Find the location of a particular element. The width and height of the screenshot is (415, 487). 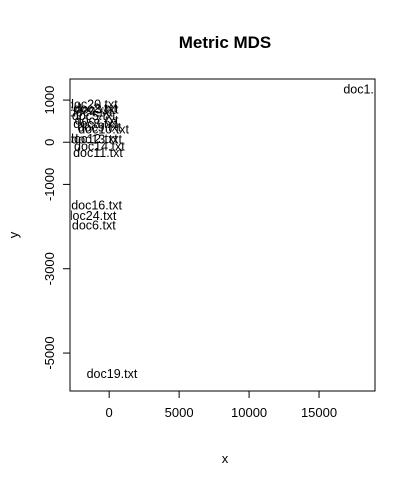

point-label: doc14.txt is located at coordinates (99, 146).